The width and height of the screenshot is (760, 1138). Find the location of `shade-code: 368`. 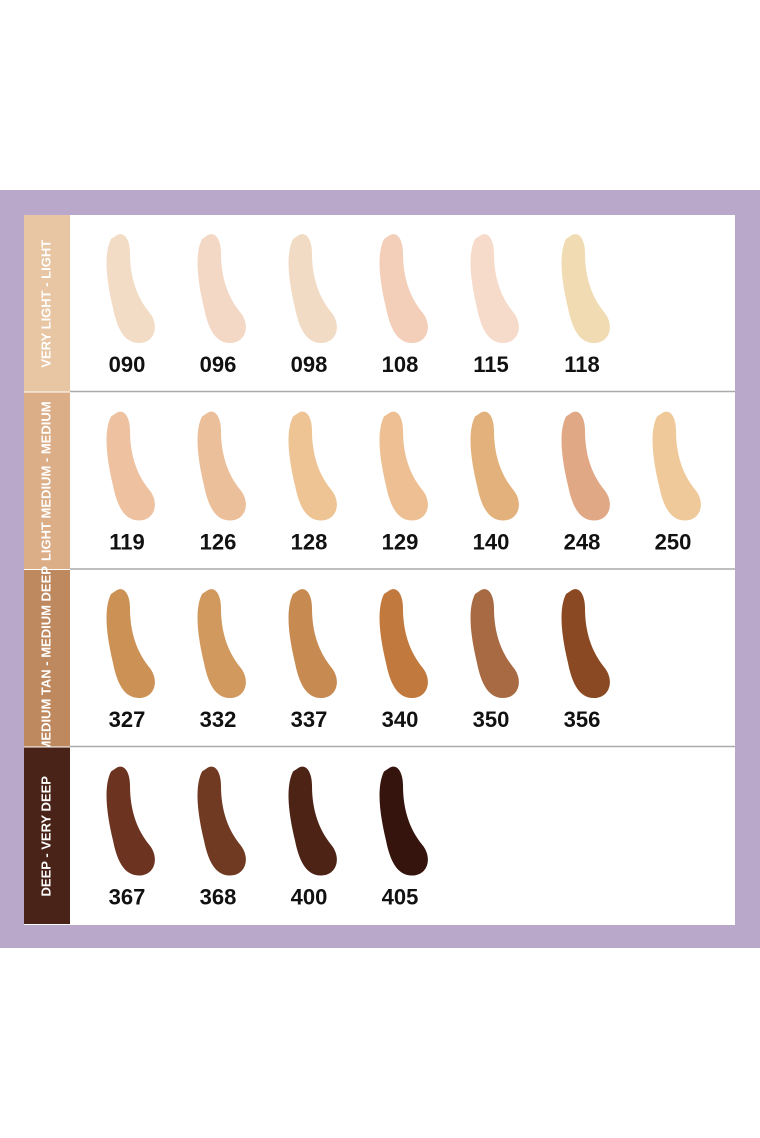

shade-code: 368 is located at coordinates (218, 896).